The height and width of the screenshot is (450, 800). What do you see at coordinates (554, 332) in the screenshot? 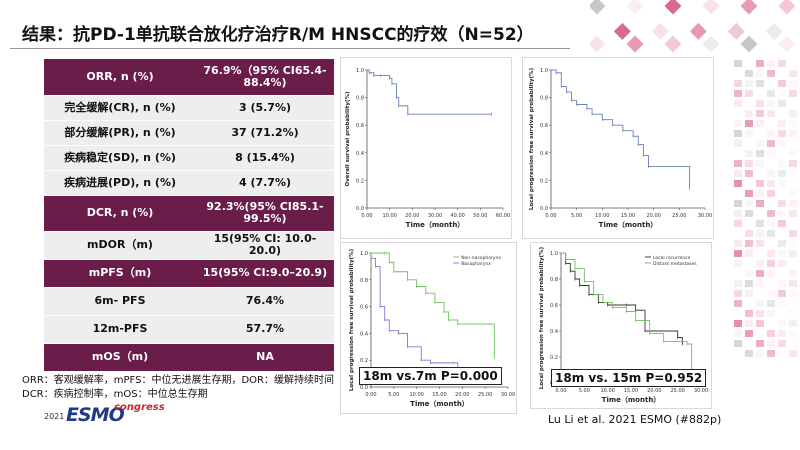
I see `y-tick-label: 0.4` at bounding box center [554, 332].